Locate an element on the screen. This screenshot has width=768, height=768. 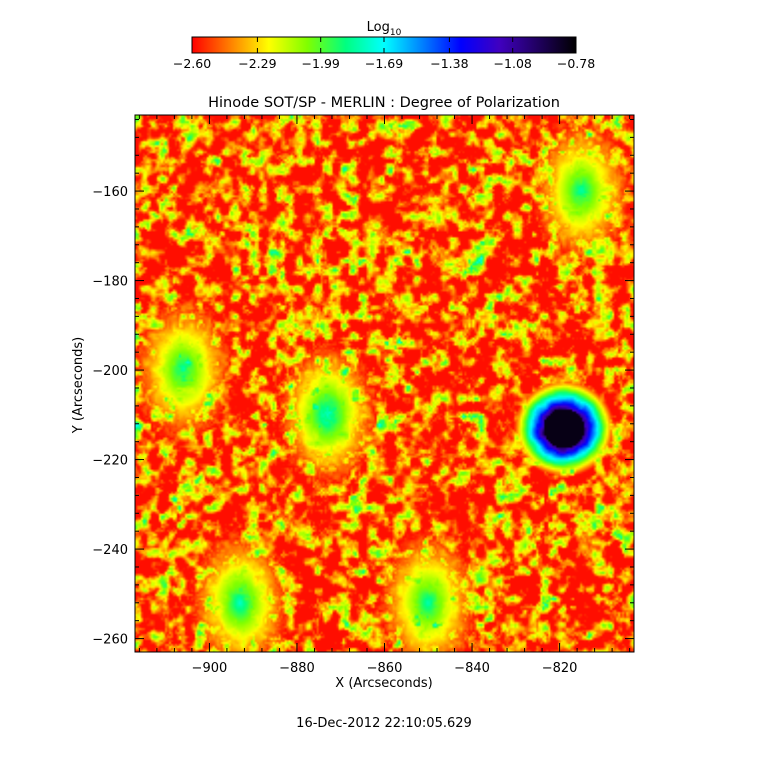
x-tick-label: −860 is located at coordinates (385, 668).